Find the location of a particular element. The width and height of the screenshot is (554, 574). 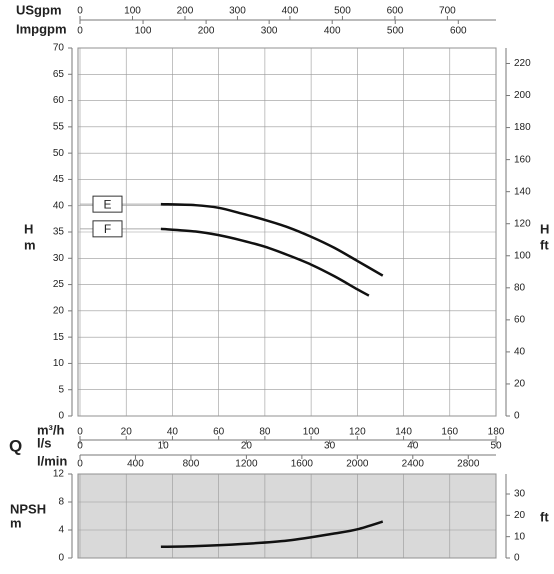

y-tick-label: 30 is located at coordinates (59, 258).